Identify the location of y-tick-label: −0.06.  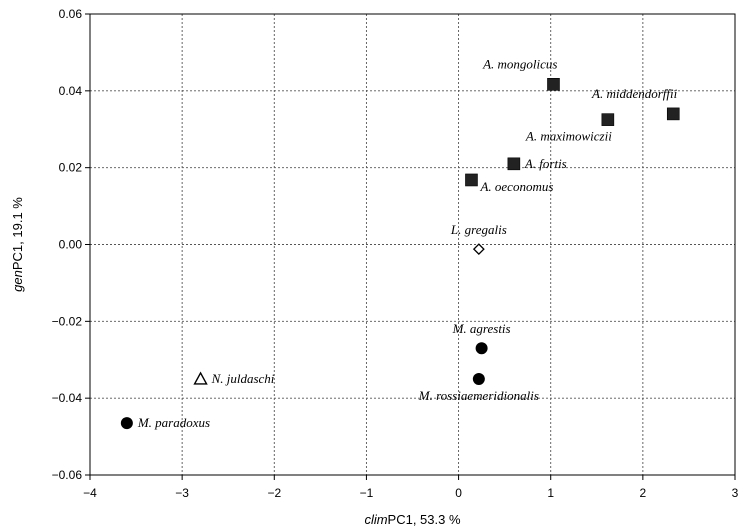
(67, 475).